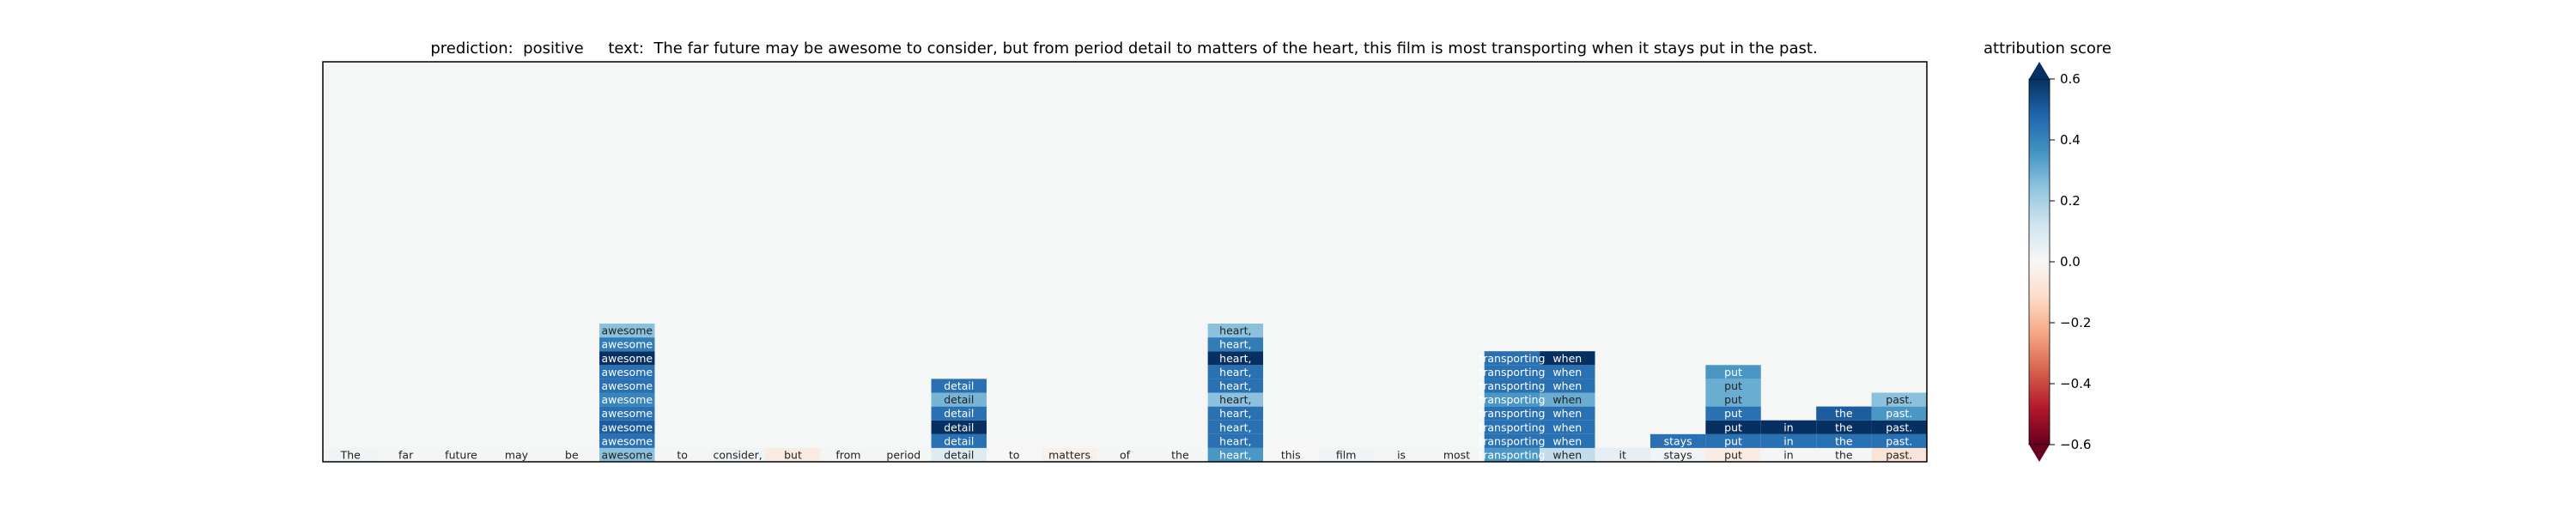 The height and width of the screenshot is (515, 2576). What do you see at coordinates (847, 454) in the screenshot?
I see `token-label: from` at bounding box center [847, 454].